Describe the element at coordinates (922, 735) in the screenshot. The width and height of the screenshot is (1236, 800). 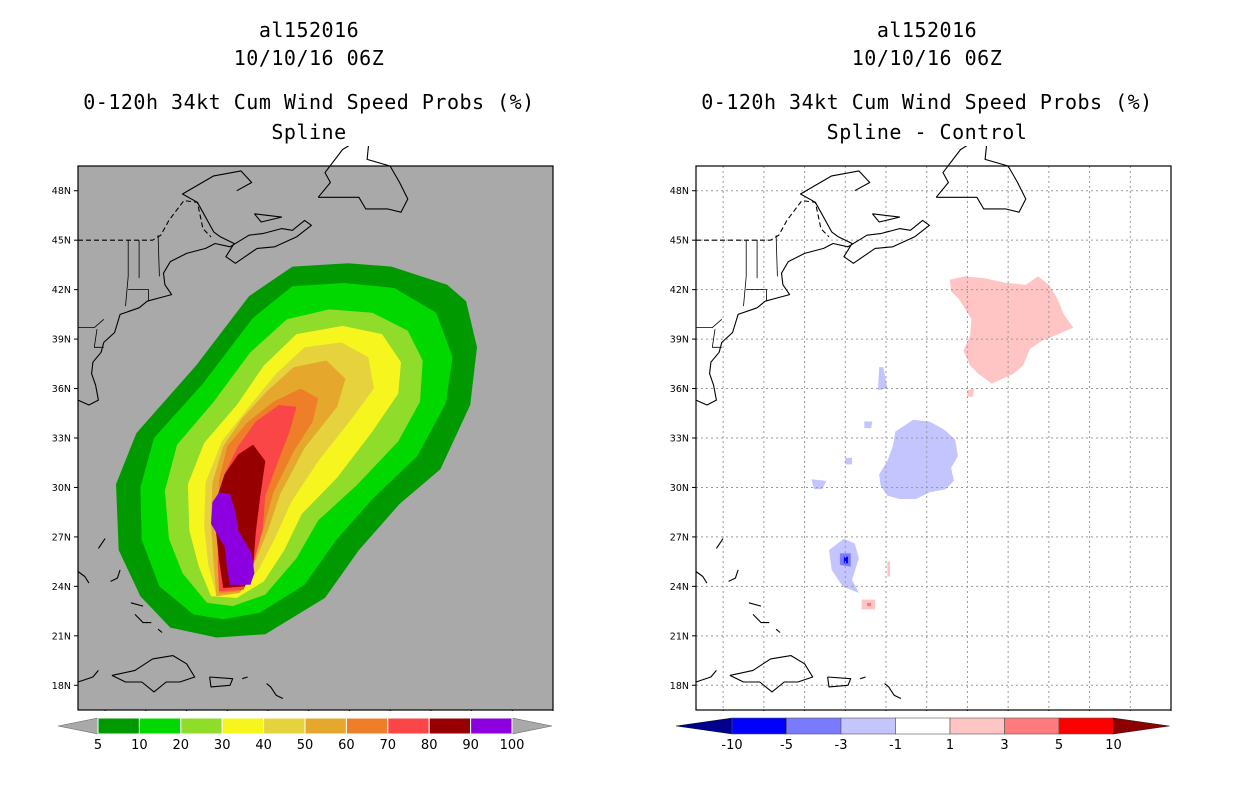
I see `difference-colorbar: -10 -5 -3 -1 1 3 5 10` at that location.